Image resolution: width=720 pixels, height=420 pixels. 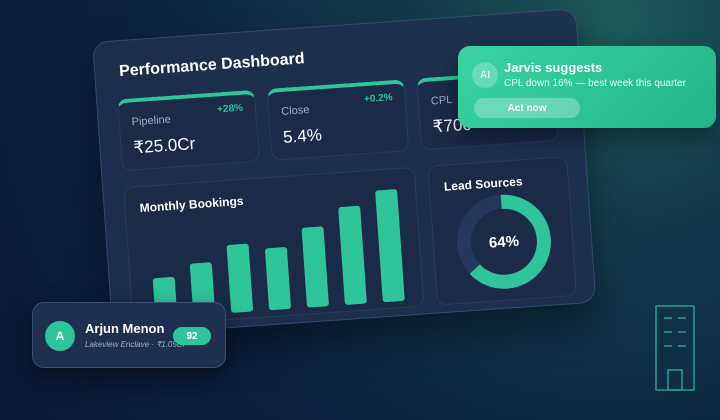 I want to click on kpi-value: 5.4%, so click(x=302, y=136).